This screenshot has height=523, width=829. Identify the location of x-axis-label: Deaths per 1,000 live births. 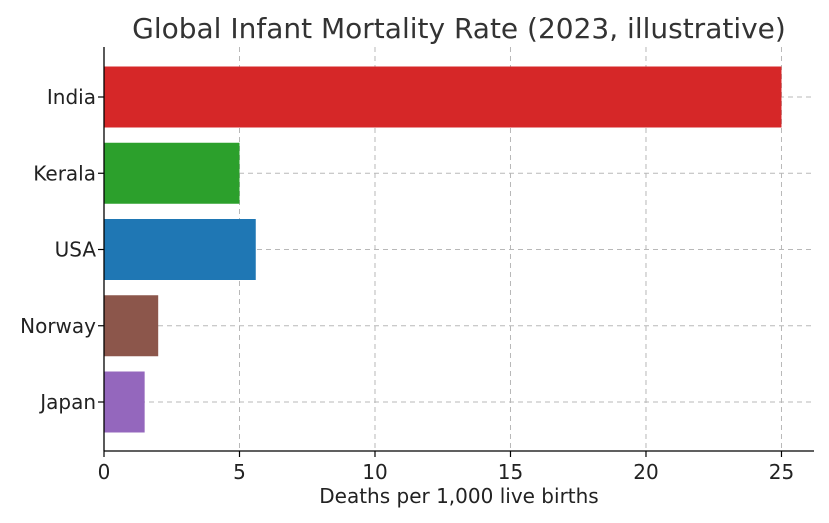
(458, 496).